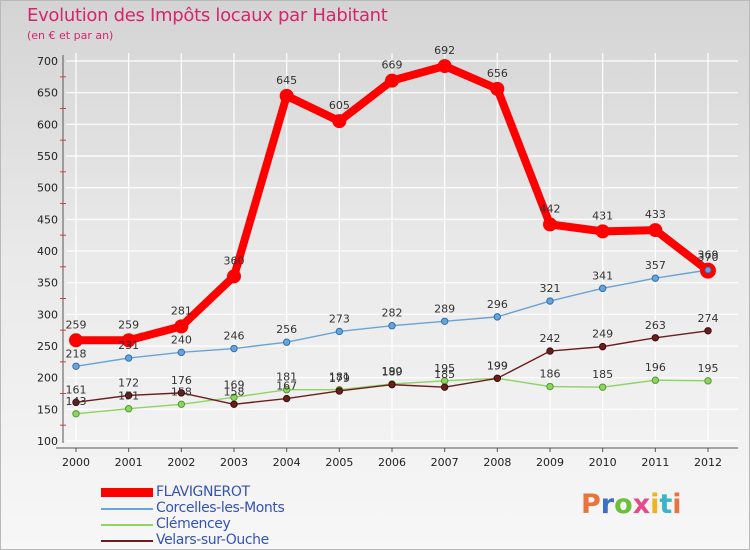  Describe the element at coordinates (550, 288) in the screenshot. I see `data-label: 321` at that location.